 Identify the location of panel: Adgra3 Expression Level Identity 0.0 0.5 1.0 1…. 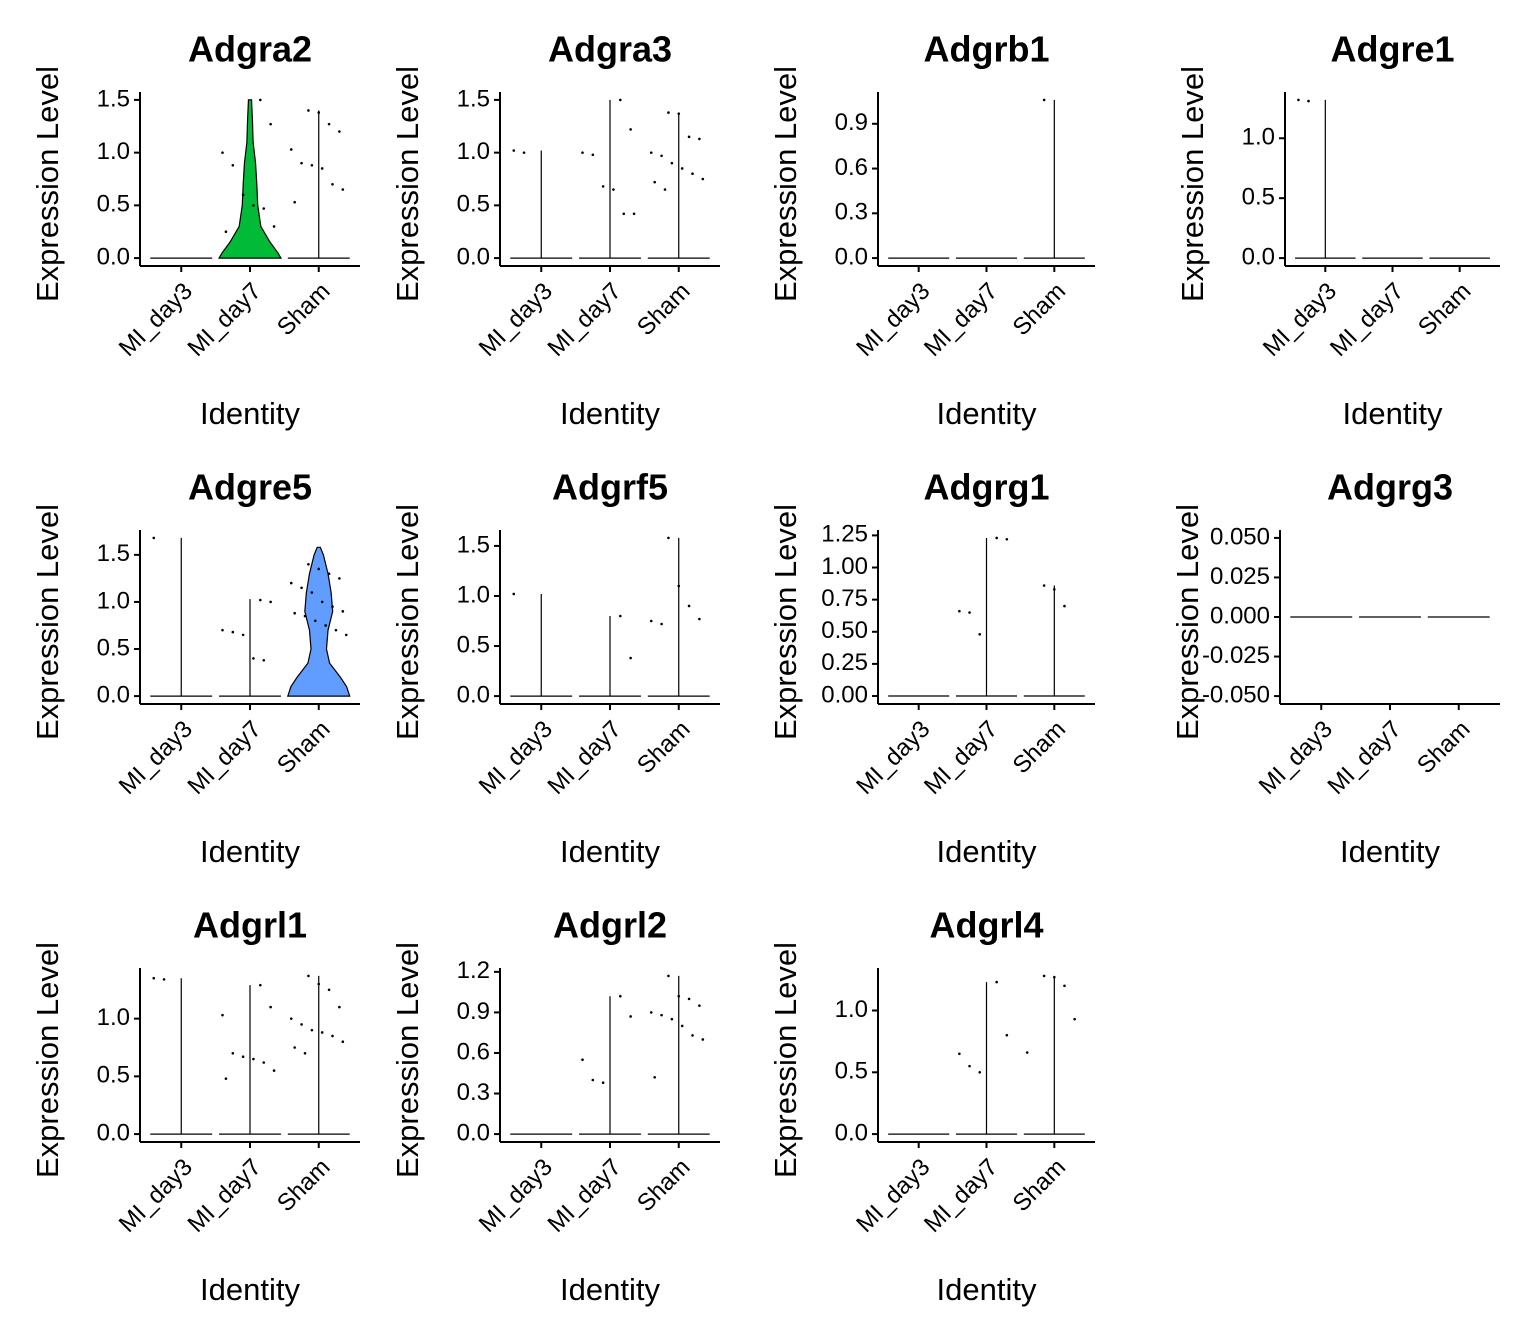
(555, 230).